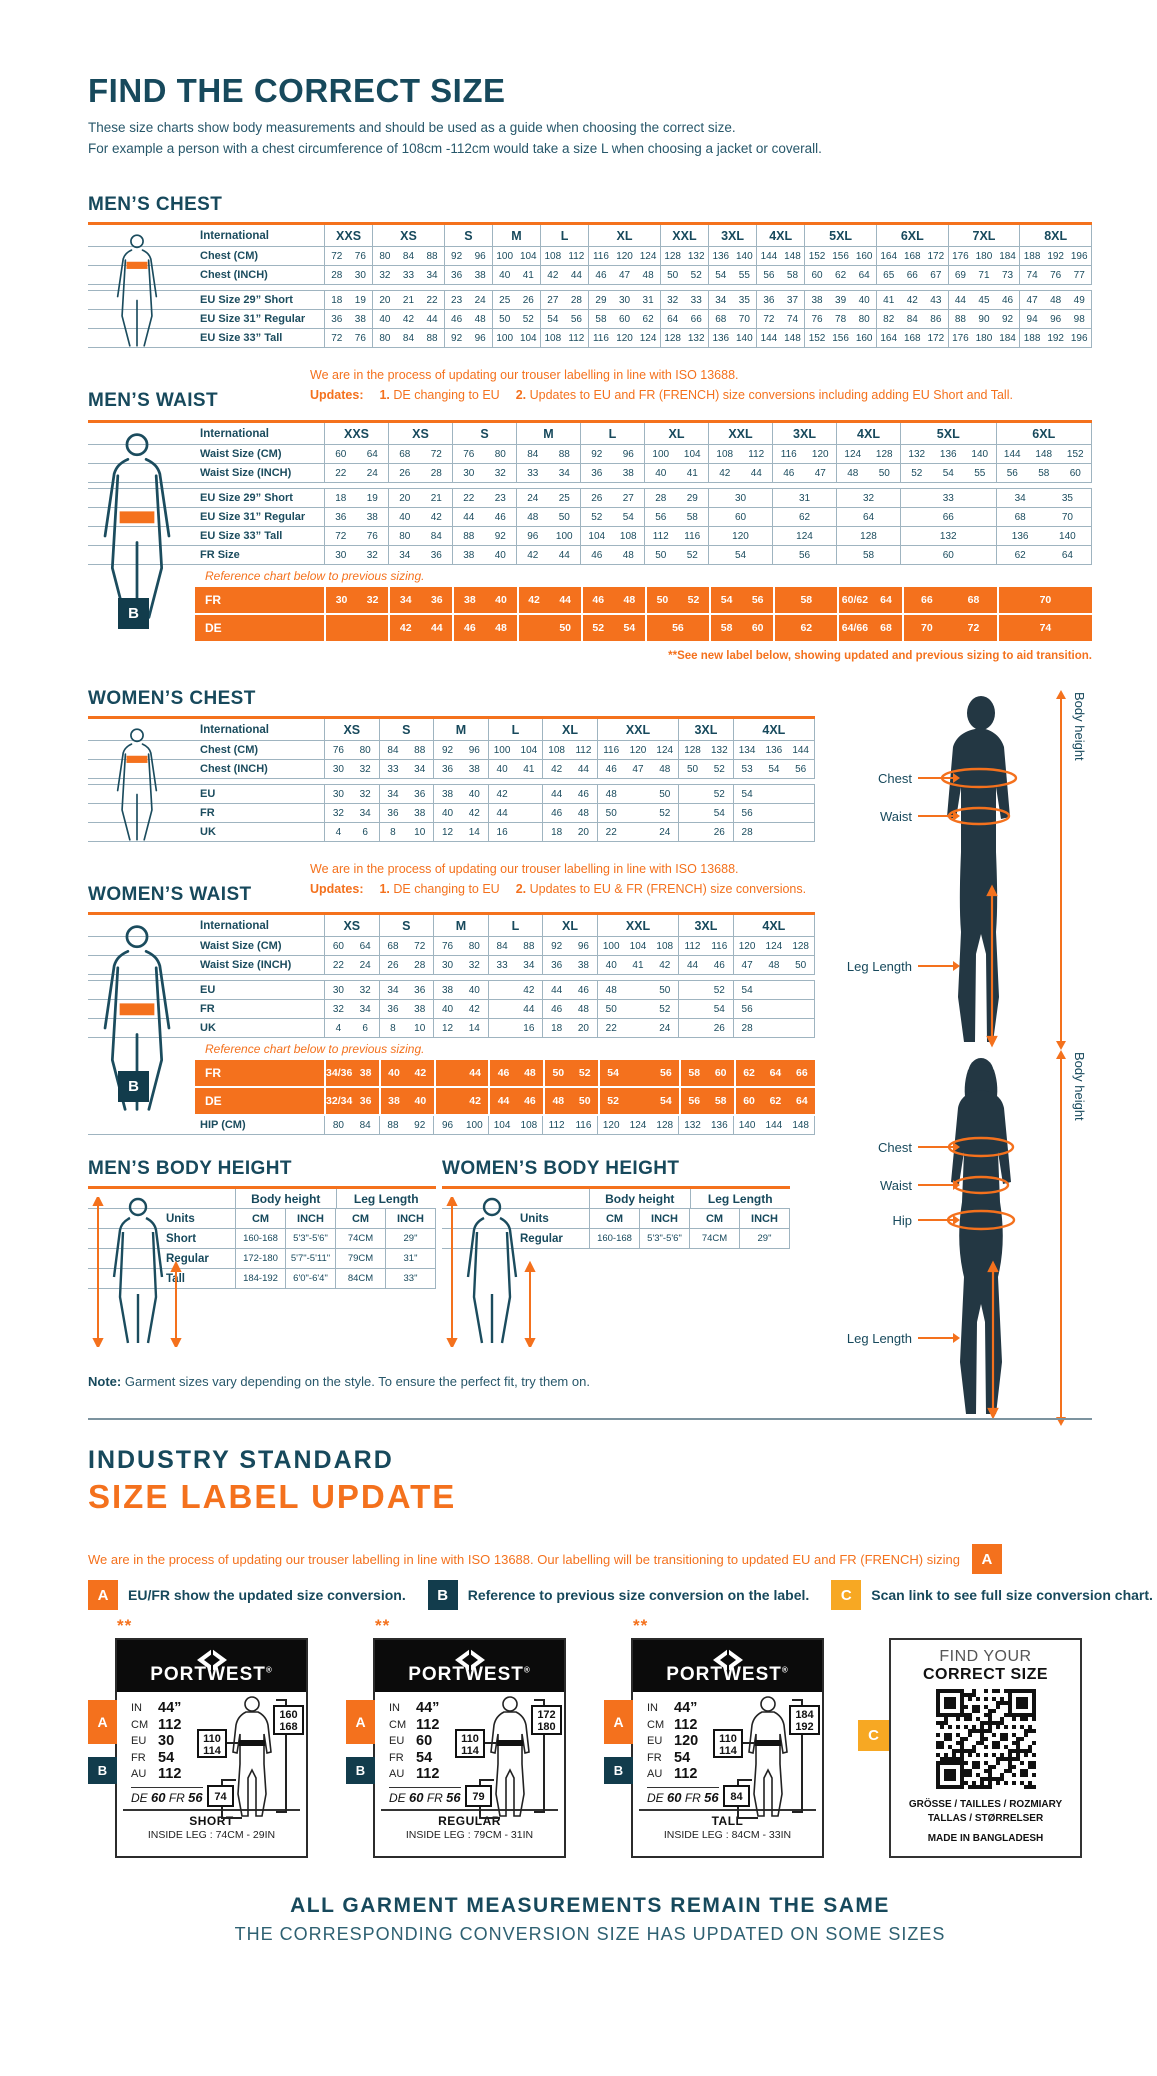 The height and width of the screenshot is (2076, 1157). What do you see at coordinates (664, 1238) in the screenshot?
I see `bh-value: 5'3"-5'6"` at bounding box center [664, 1238].